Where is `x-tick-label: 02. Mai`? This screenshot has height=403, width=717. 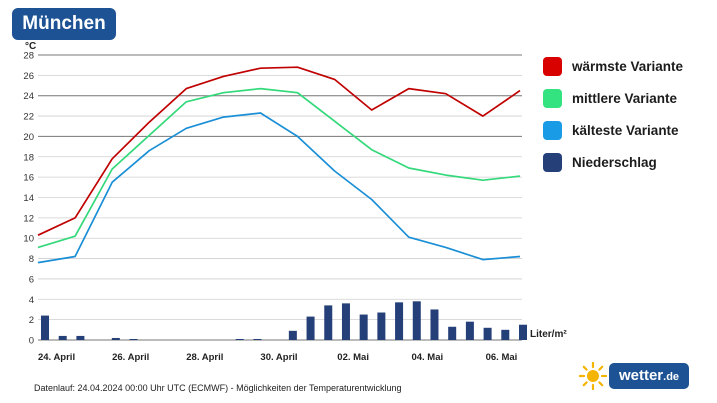 x-tick-label: 02. Mai is located at coordinates (353, 357).